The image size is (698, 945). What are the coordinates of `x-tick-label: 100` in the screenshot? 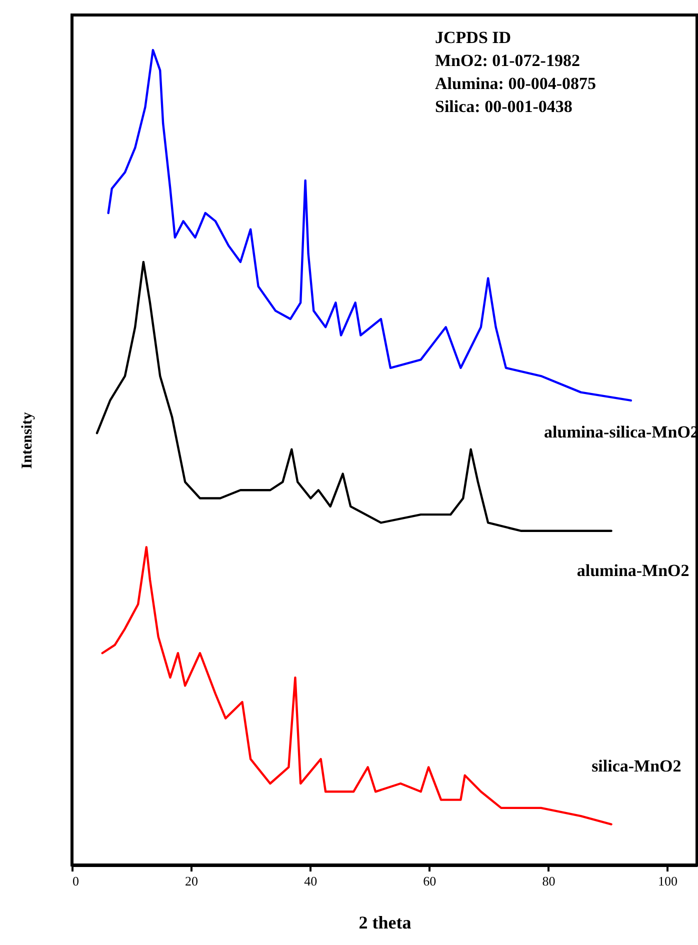 It's located at (668, 881).